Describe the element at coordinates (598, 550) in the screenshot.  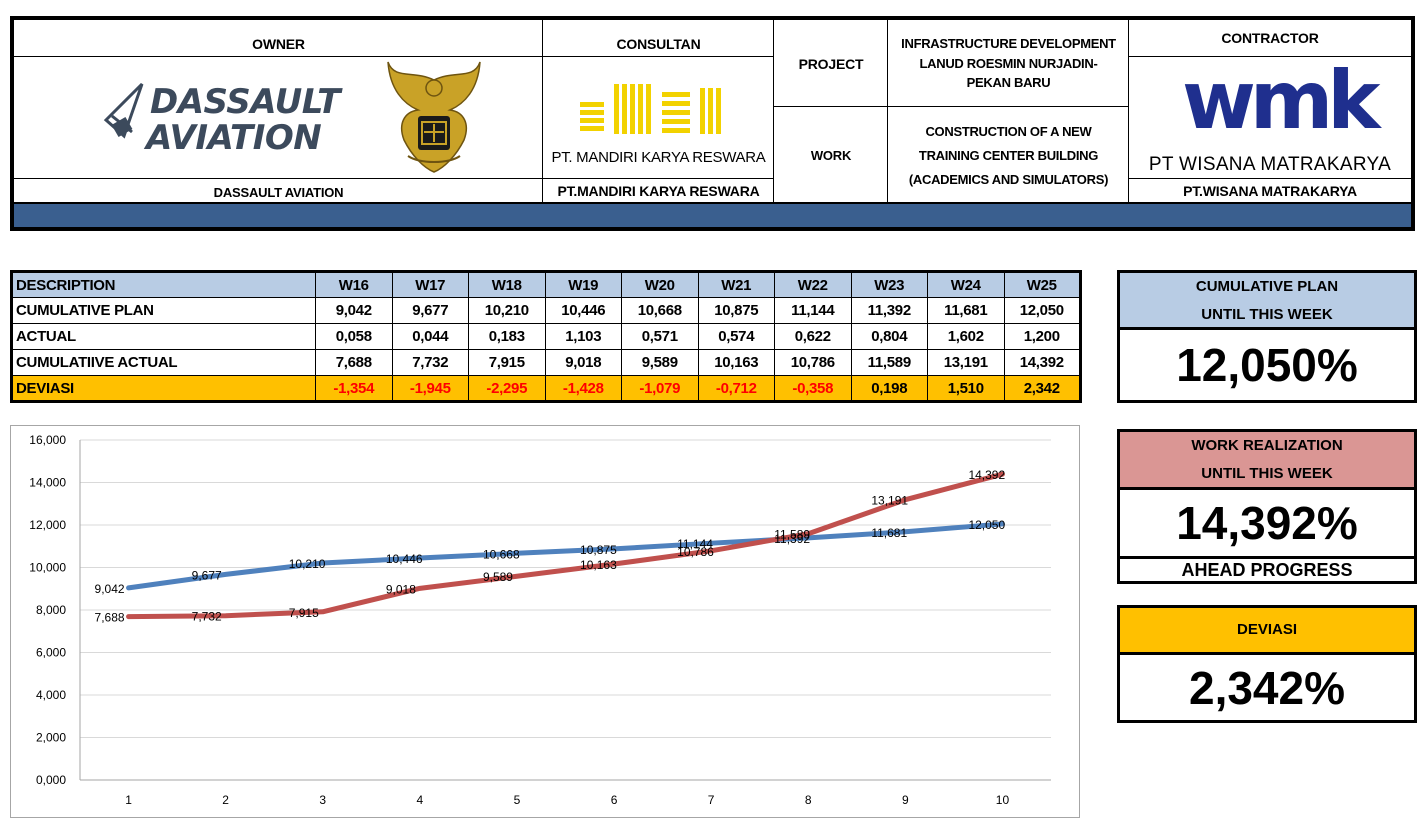
I see `data-label: 10,875` at that location.